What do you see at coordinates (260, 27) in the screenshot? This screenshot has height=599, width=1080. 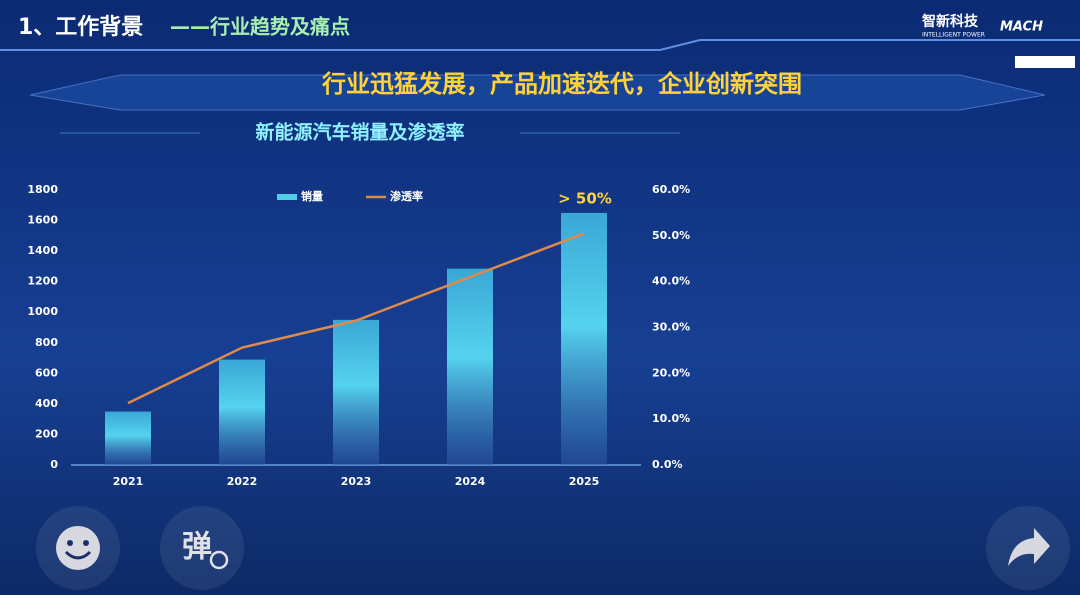 I see `header-subtitle: ——行业趋势及痛点` at bounding box center [260, 27].